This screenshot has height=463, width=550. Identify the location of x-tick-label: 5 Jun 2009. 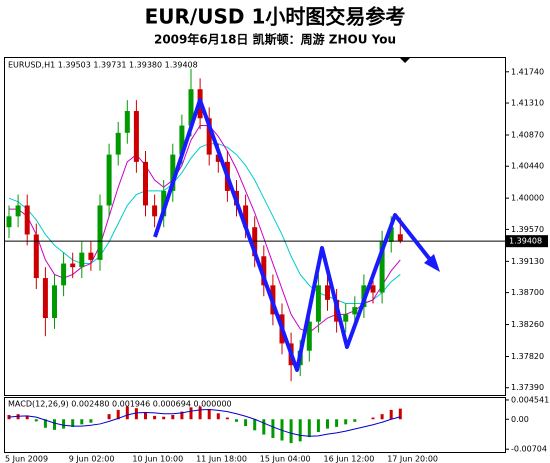
(26, 459).